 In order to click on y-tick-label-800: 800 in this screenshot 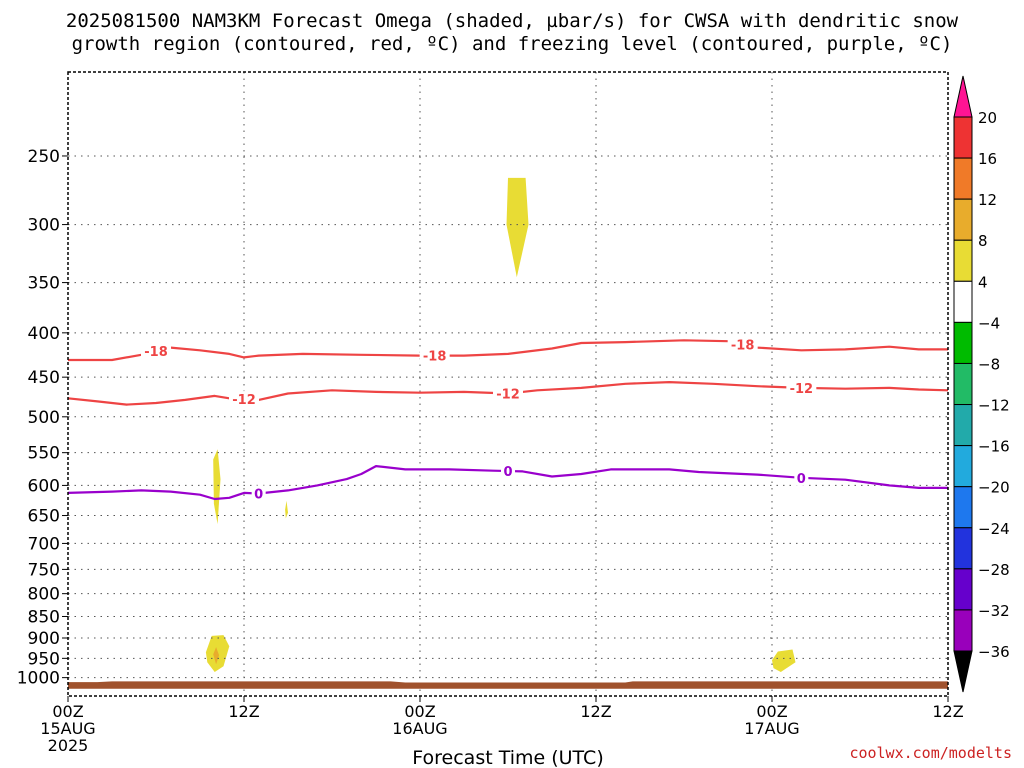, I will do `click(44, 595)`.